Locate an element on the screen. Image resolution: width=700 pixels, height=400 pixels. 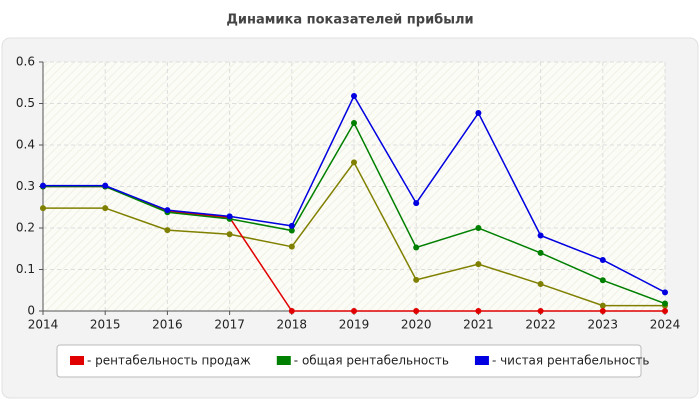
x-tick-label: 2016 is located at coordinates (167, 325).